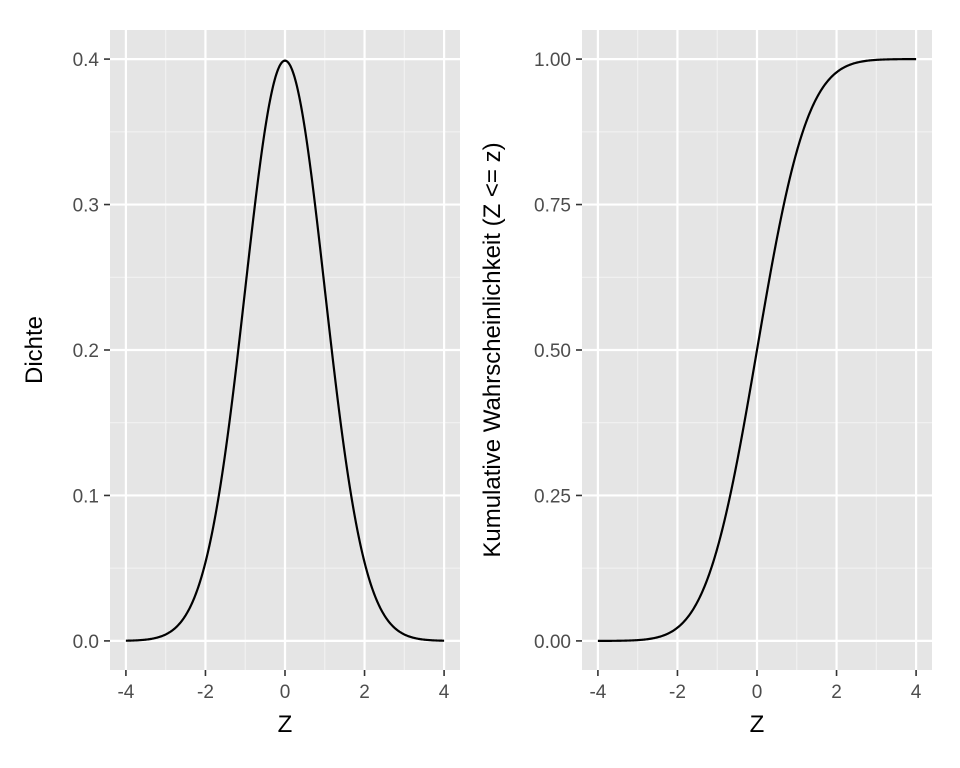  I want to click on cdf-y-tick-label: 0.50, so click(552, 351).